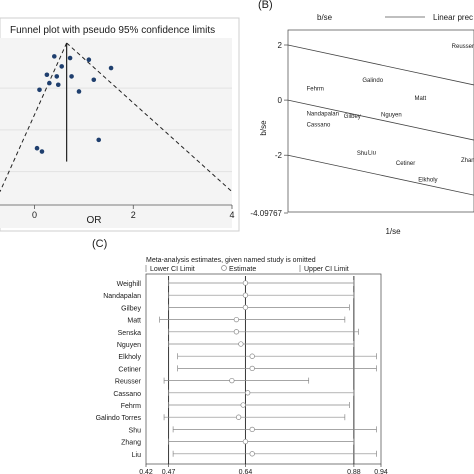 The height and width of the screenshot is (474, 474). I want to click on c-study-label-12: Shu, so click(135, 430).